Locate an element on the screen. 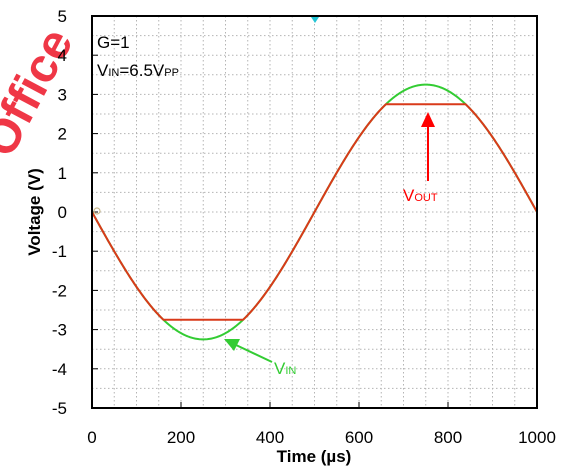  vin-amplitude-label: VIN=6.5VPP is located at coordinates (138, 70).